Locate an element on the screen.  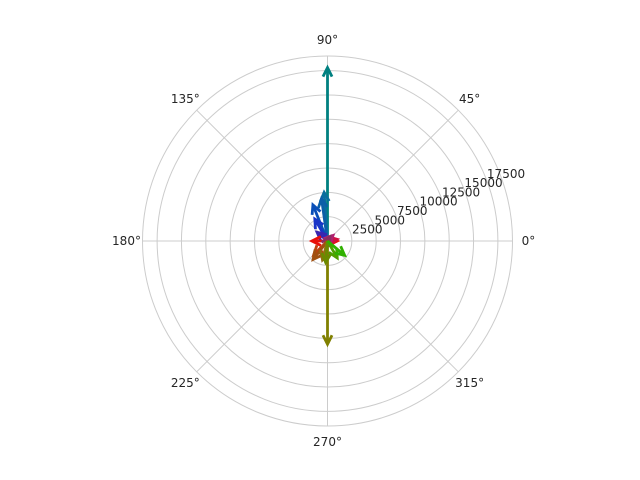
theta-tick-label-2: 90° is located at coordinates (327, 40).